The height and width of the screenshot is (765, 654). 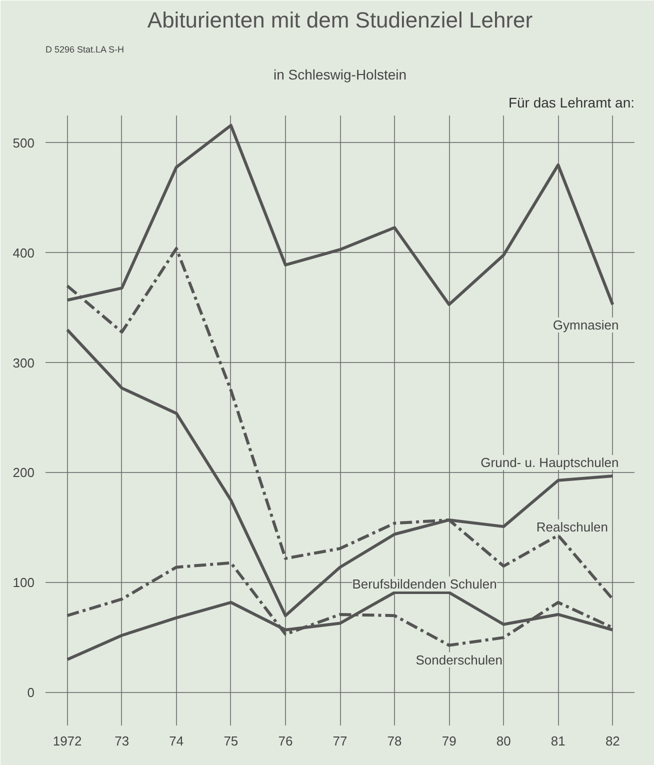 I want to click on x-tick-label: 80, so click(x=503, y=741).